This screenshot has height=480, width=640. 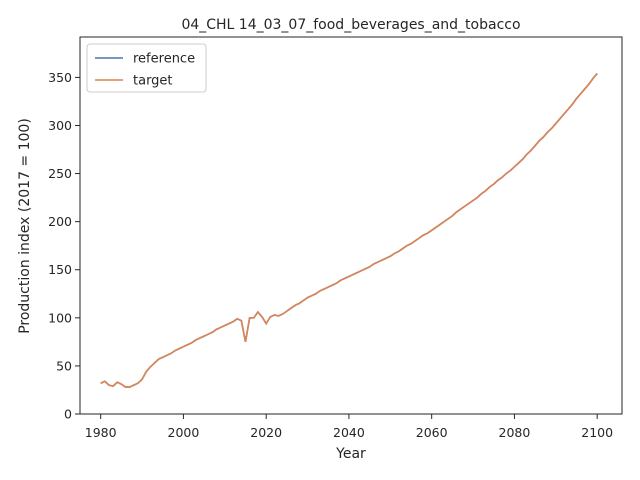 What do you see at coordinates (153, 81) in the screenshot?
I see `legend-label: target` at bounding box center [153, 81].